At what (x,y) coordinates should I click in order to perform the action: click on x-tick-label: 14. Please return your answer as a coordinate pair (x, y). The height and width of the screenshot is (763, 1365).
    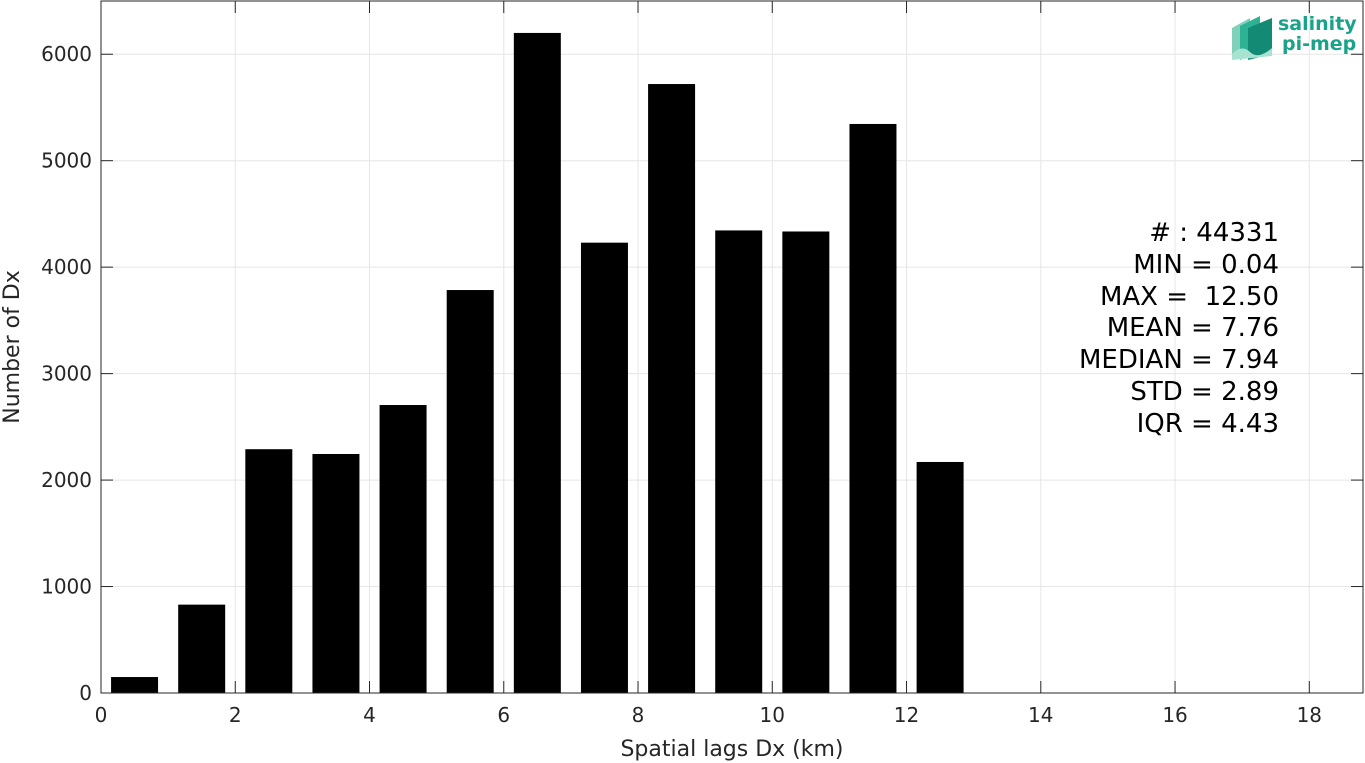
    Looking at the image, I should click on (1040, 715).